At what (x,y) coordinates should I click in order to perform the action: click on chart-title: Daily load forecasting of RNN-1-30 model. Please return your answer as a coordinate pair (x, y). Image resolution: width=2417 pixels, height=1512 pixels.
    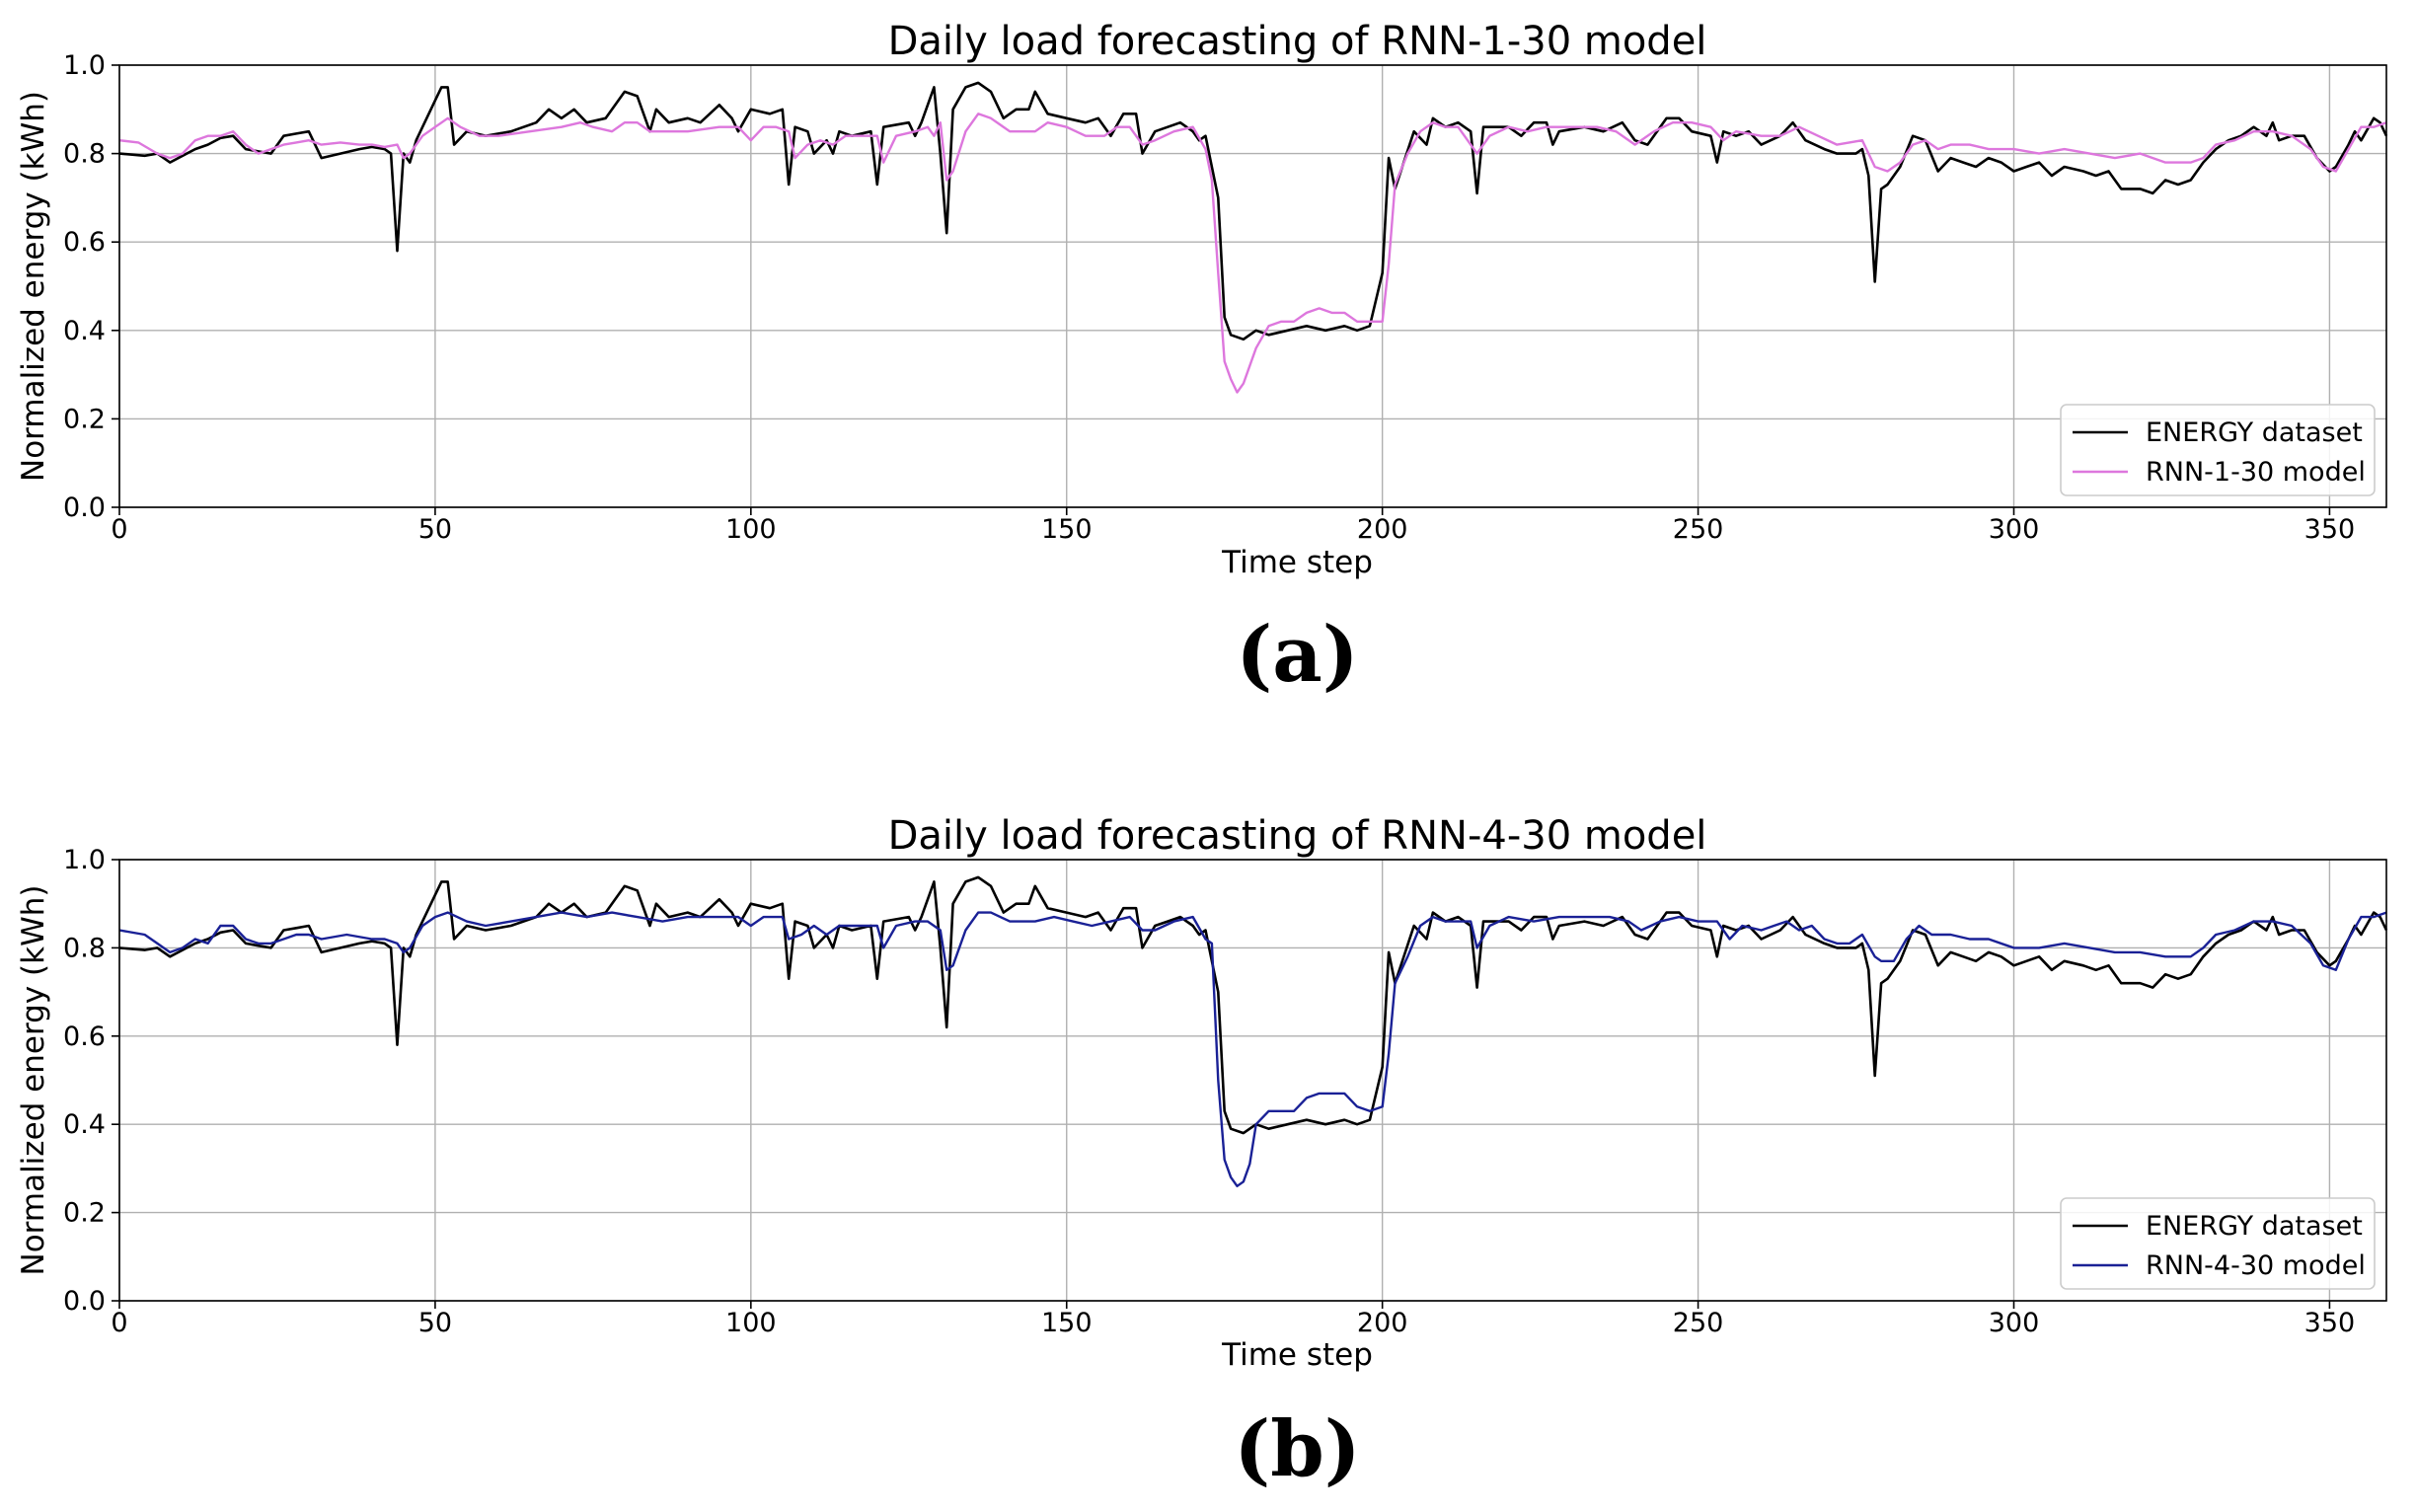
    Looking at the image, I should click on (1297, 41).